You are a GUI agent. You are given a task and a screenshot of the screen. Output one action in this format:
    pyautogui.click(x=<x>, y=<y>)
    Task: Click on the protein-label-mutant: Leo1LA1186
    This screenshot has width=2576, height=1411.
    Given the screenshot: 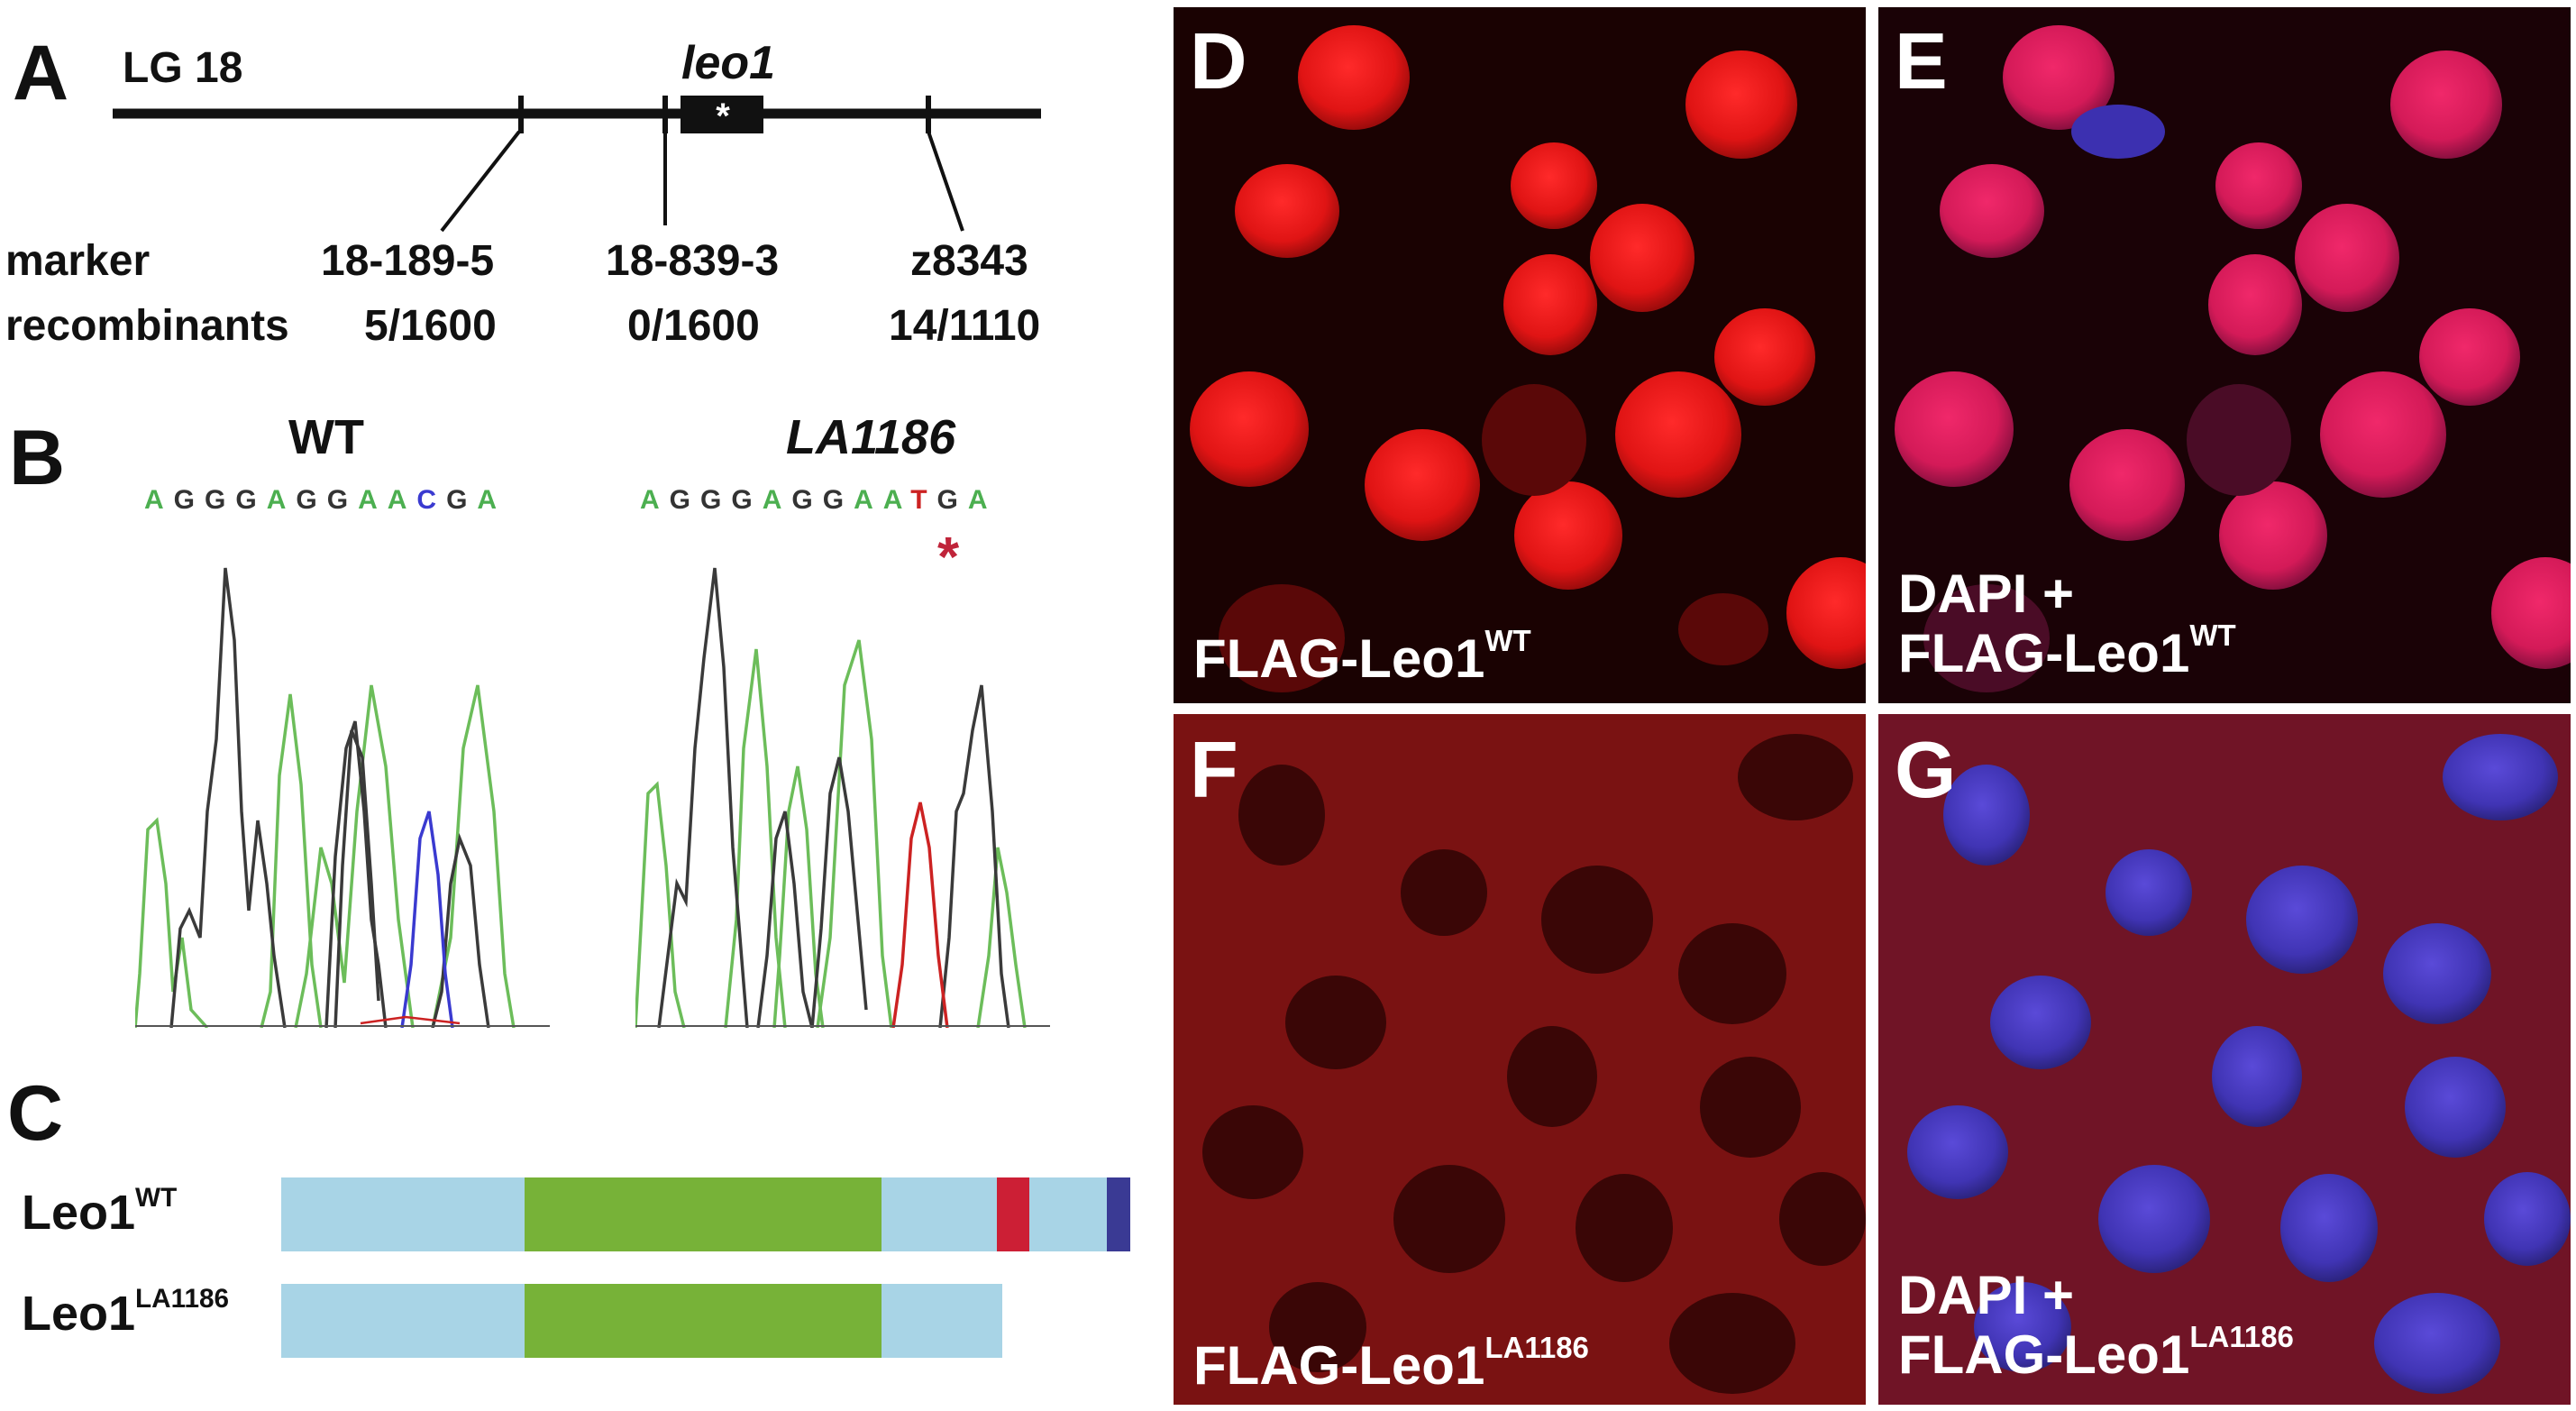 What is the action you would take?
    pyautogui.click(x=125, y=1313)
    